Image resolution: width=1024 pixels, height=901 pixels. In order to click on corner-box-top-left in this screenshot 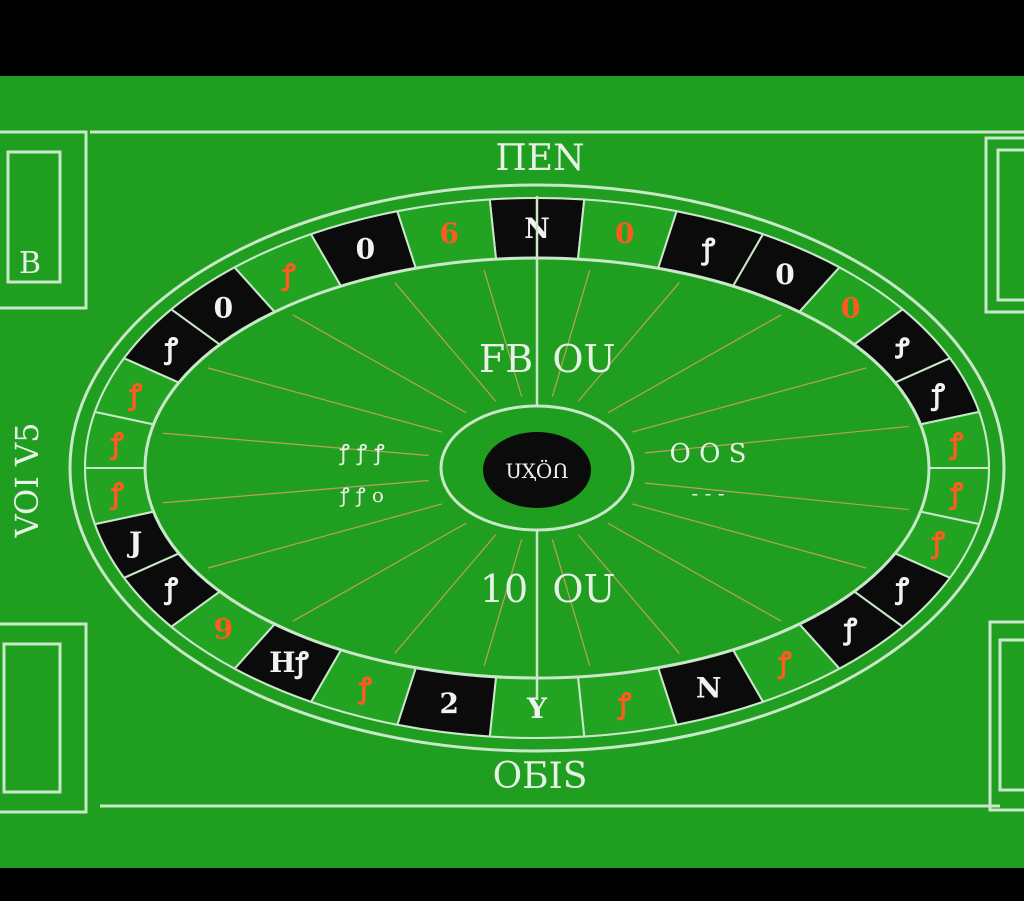, I will do `click(44, 220)`.